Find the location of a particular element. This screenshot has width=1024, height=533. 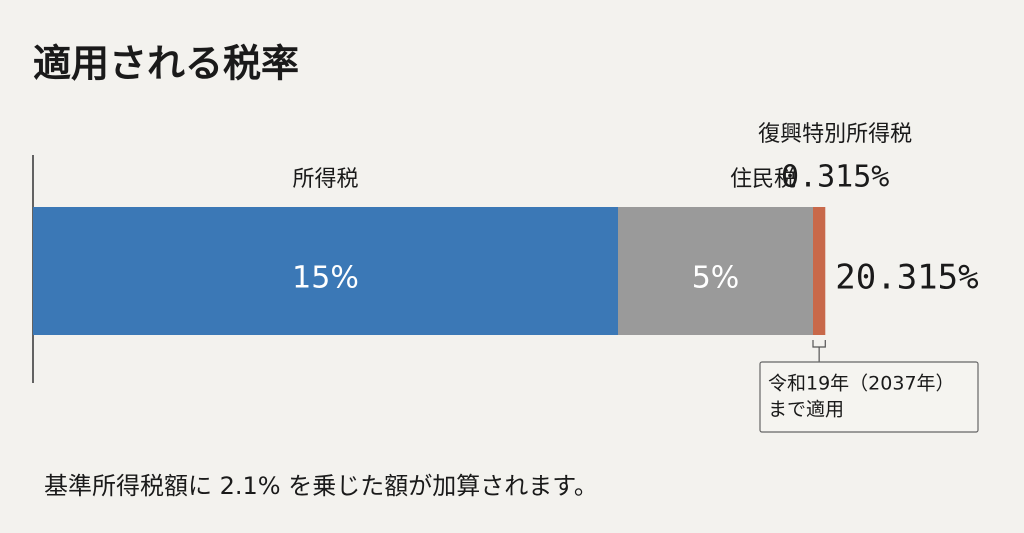

series-label: 住民税 is located at coordinates (763, 179).